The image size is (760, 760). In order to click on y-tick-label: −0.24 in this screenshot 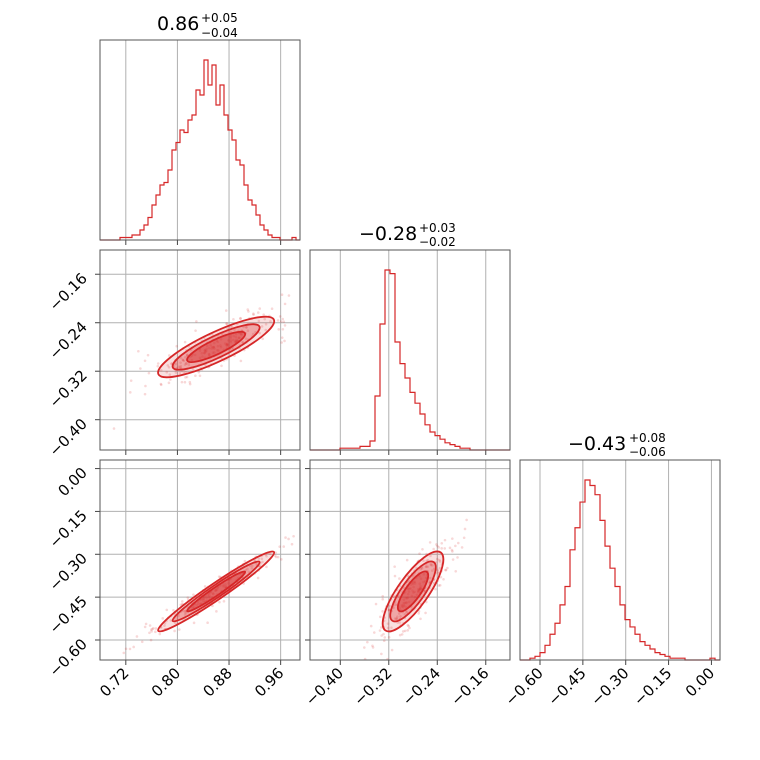, I will do `click(68, 340)`.